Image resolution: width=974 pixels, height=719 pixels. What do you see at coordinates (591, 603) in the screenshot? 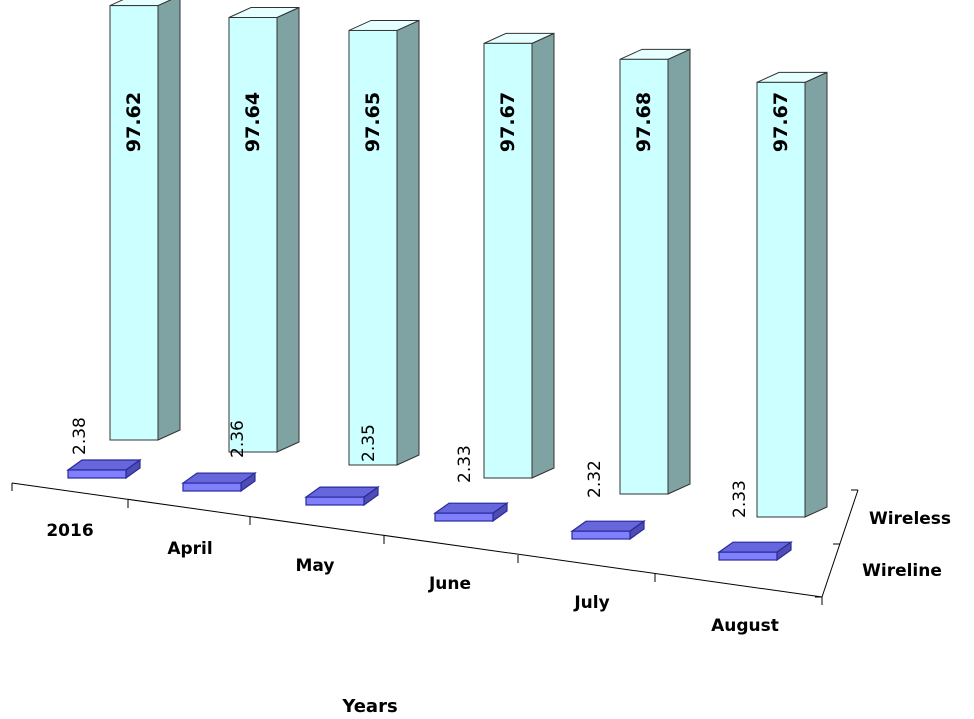
I see `x-tick-label: July` at bounding box center [591, 603].